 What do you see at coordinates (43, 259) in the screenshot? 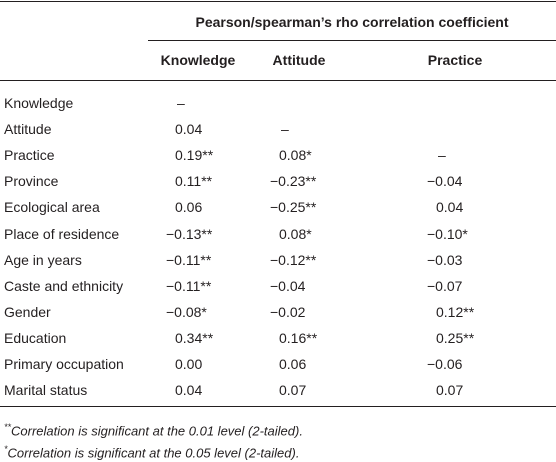
I see `row-label: Age in years` at bounding box center [43, 259].